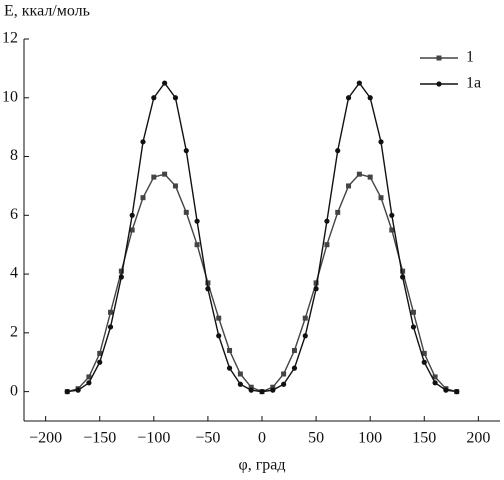 The image size is (504, 480). Describe the element at coordinates (47, 11) in the screenshot. I see `y-axis-label: E, ккал/моль` at that location.